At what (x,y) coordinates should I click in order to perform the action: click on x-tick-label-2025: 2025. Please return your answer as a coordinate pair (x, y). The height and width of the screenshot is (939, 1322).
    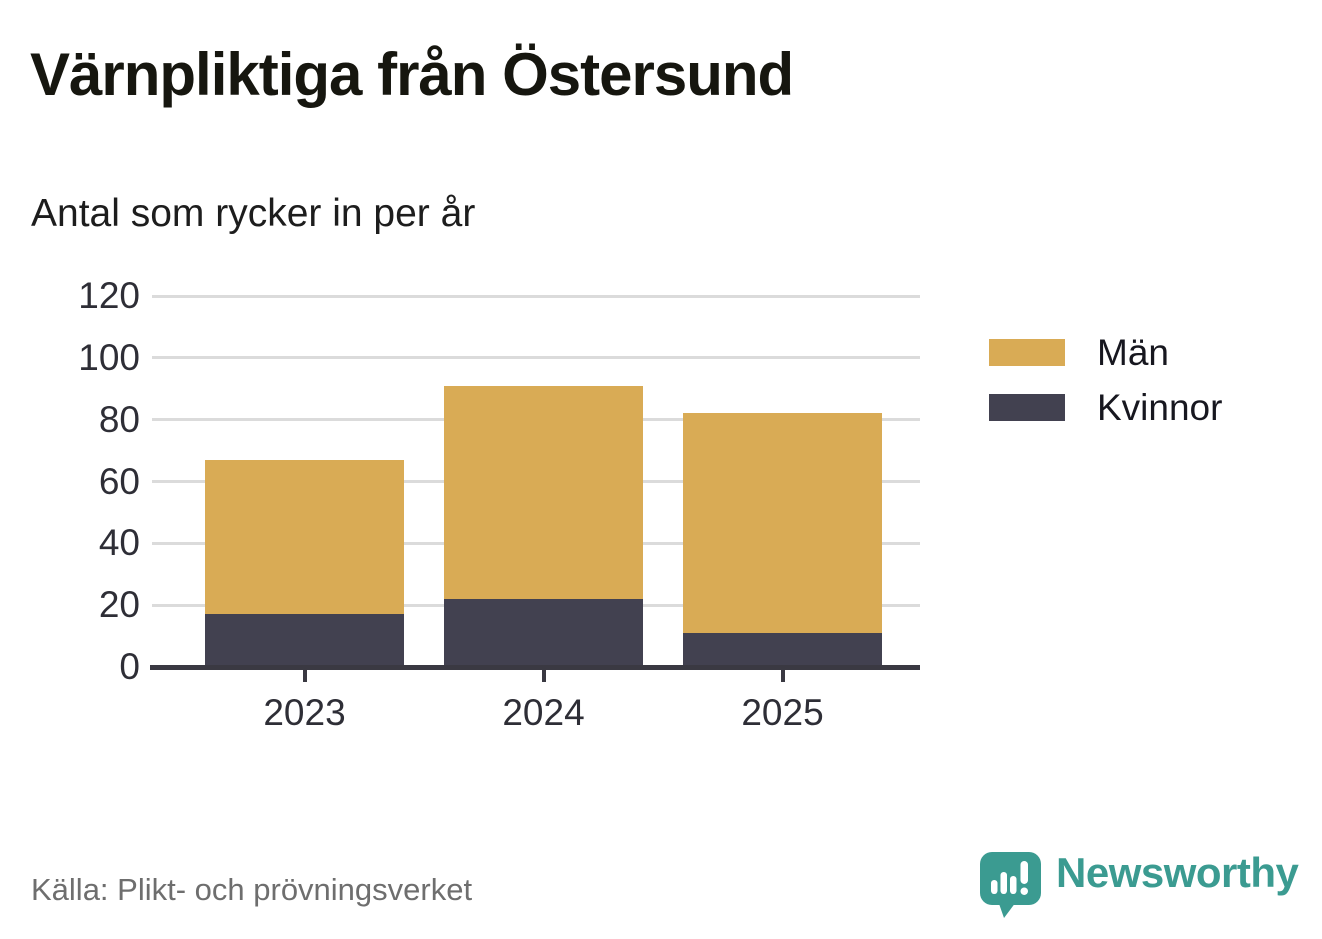
    Looking at the image, I should click on (782, 712).